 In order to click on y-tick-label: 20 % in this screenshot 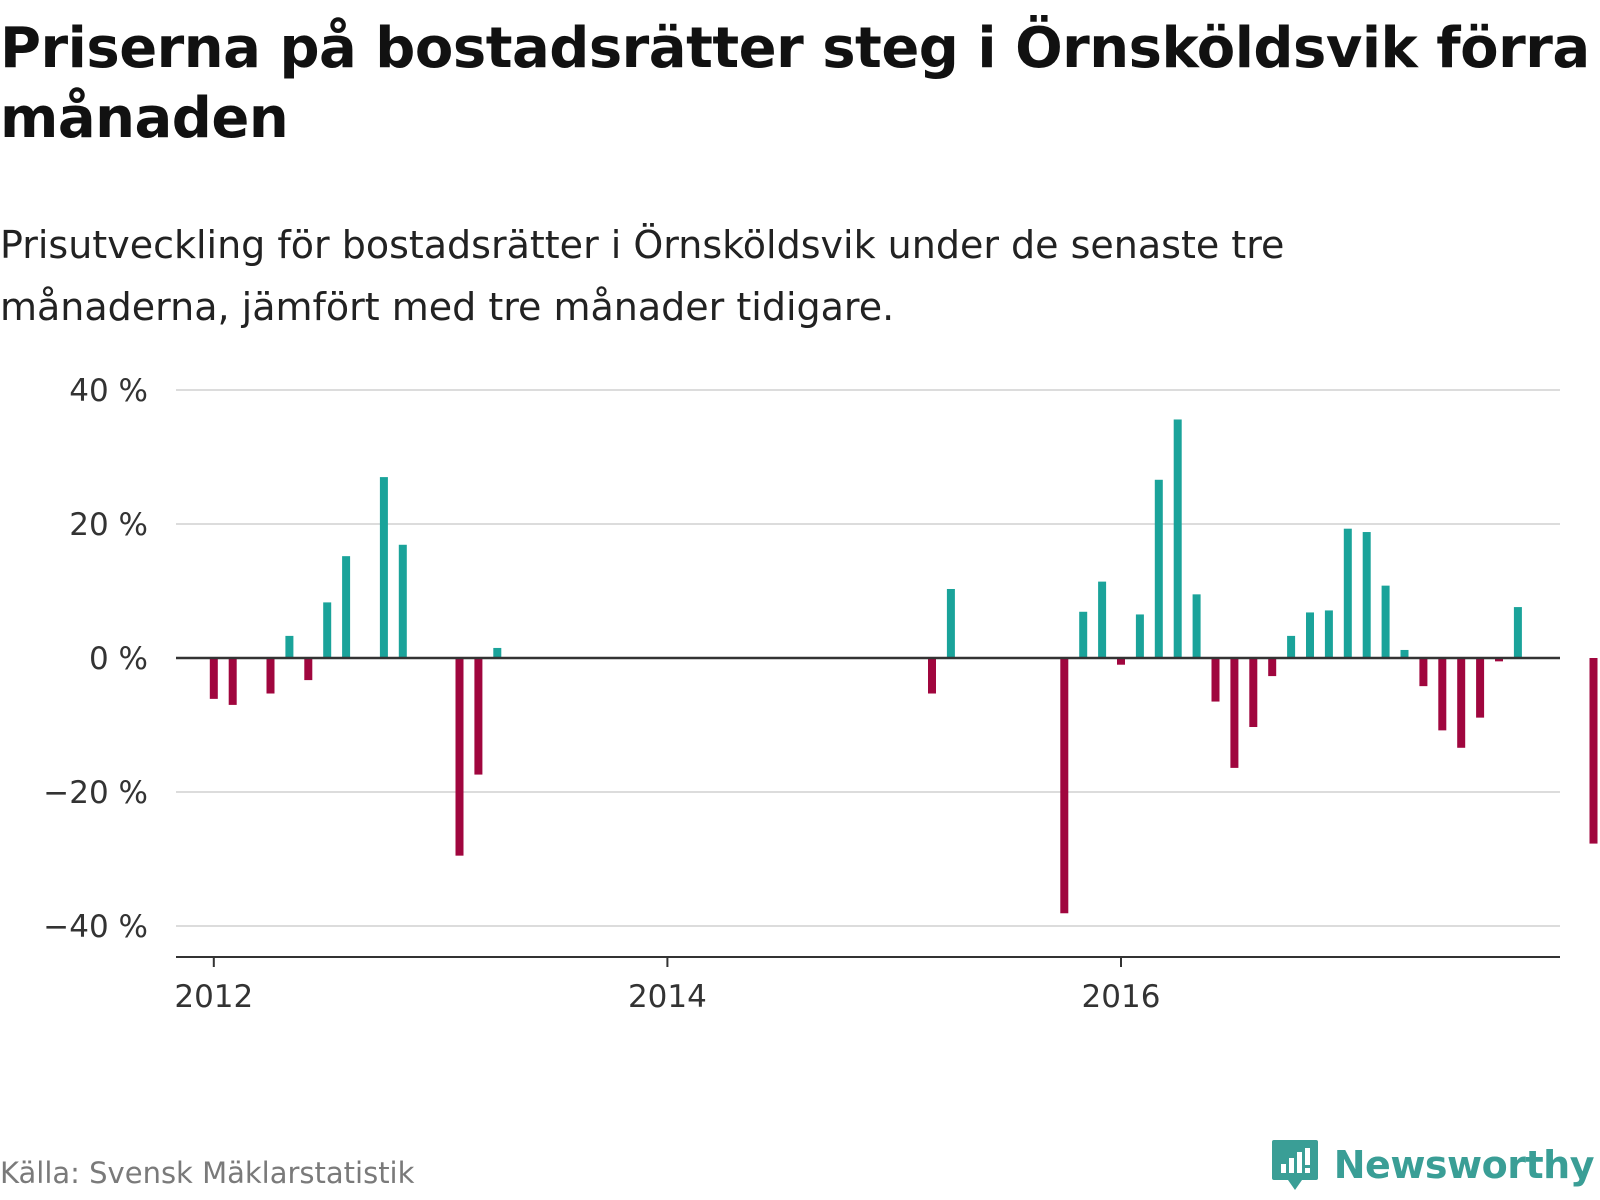, I will do `click(108, 525)`.